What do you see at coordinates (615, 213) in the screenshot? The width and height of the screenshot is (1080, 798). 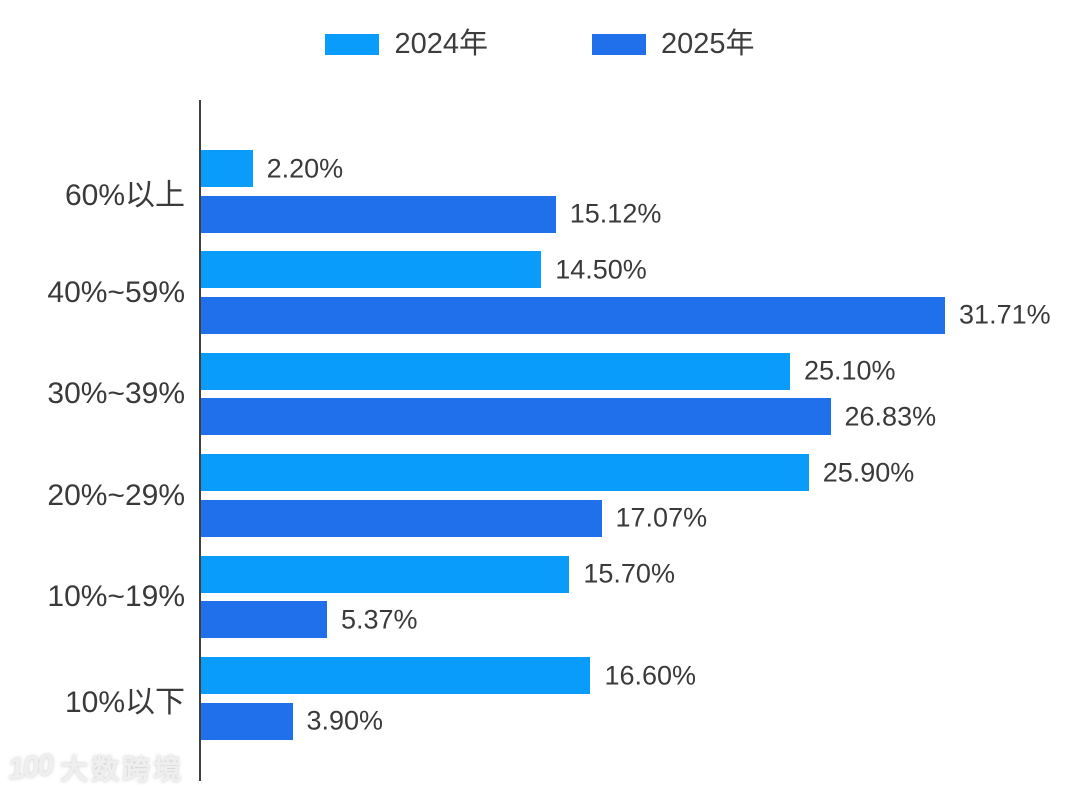 I see `value-label: 15.12%` at bounding box center [615, 213].